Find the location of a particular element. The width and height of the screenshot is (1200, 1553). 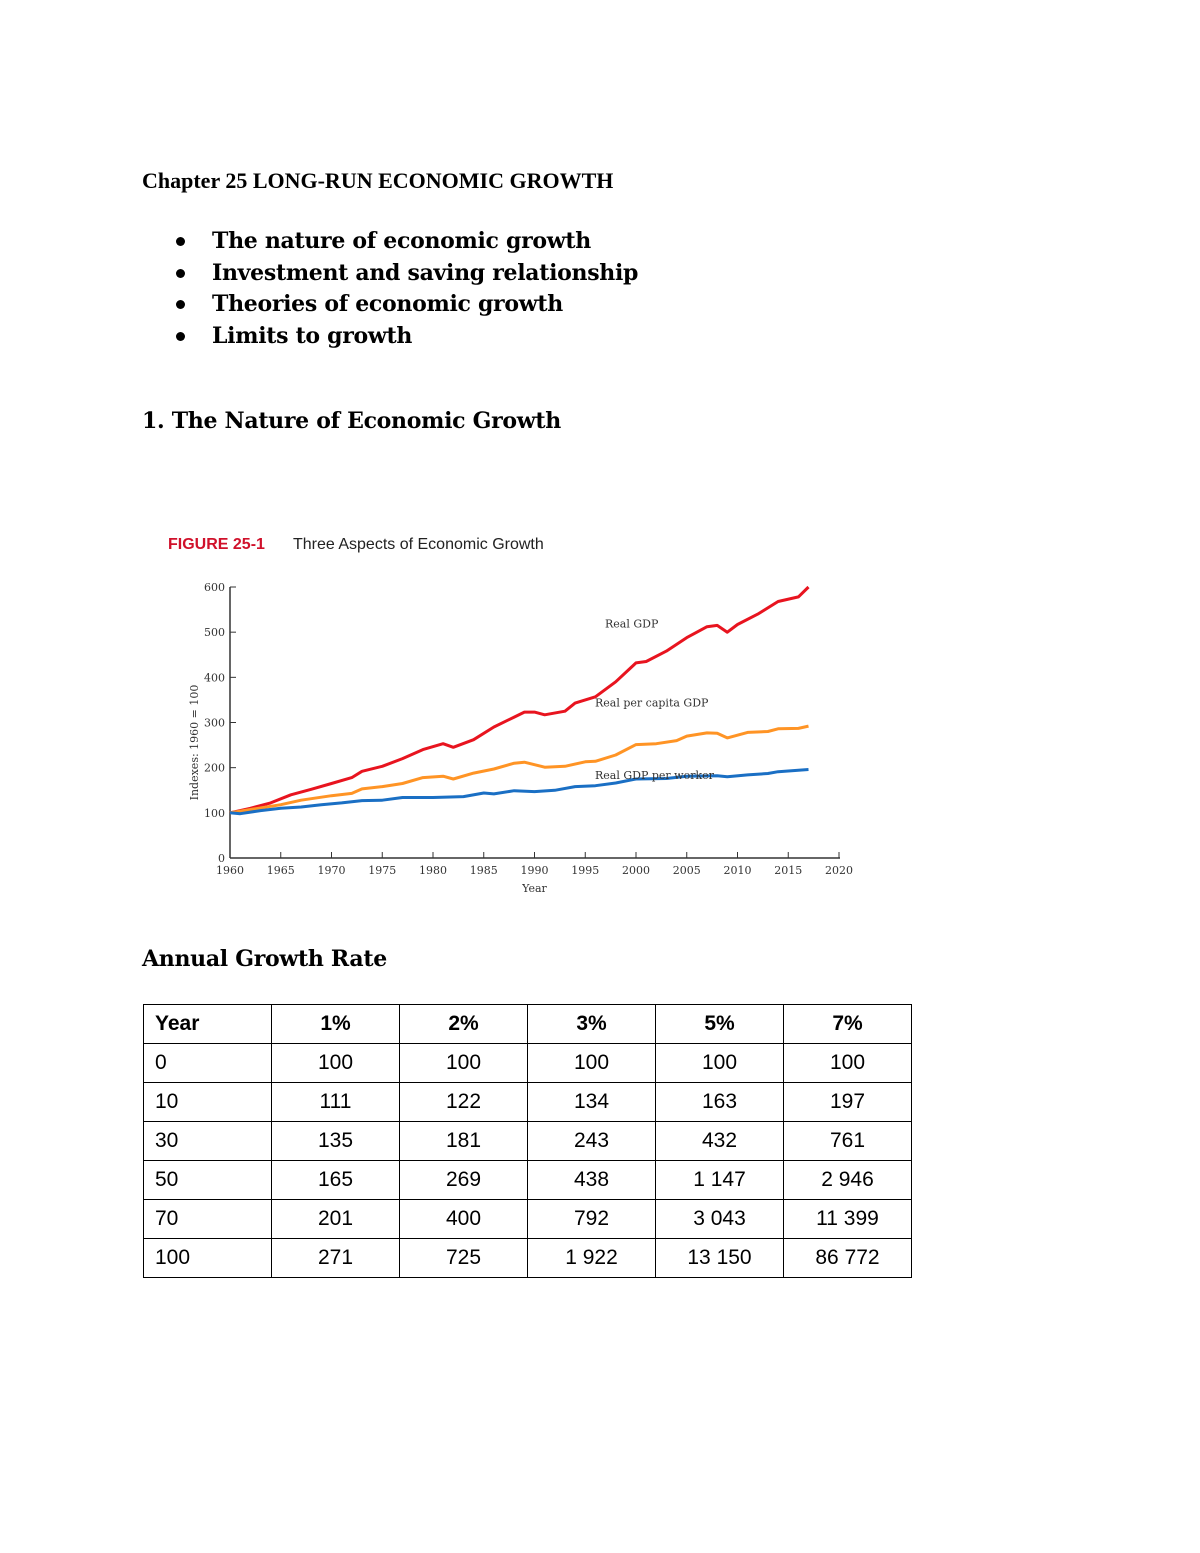

table-header-row: Year 1% 2% 3% 5% 7% is located at coordinates (527, 1024).